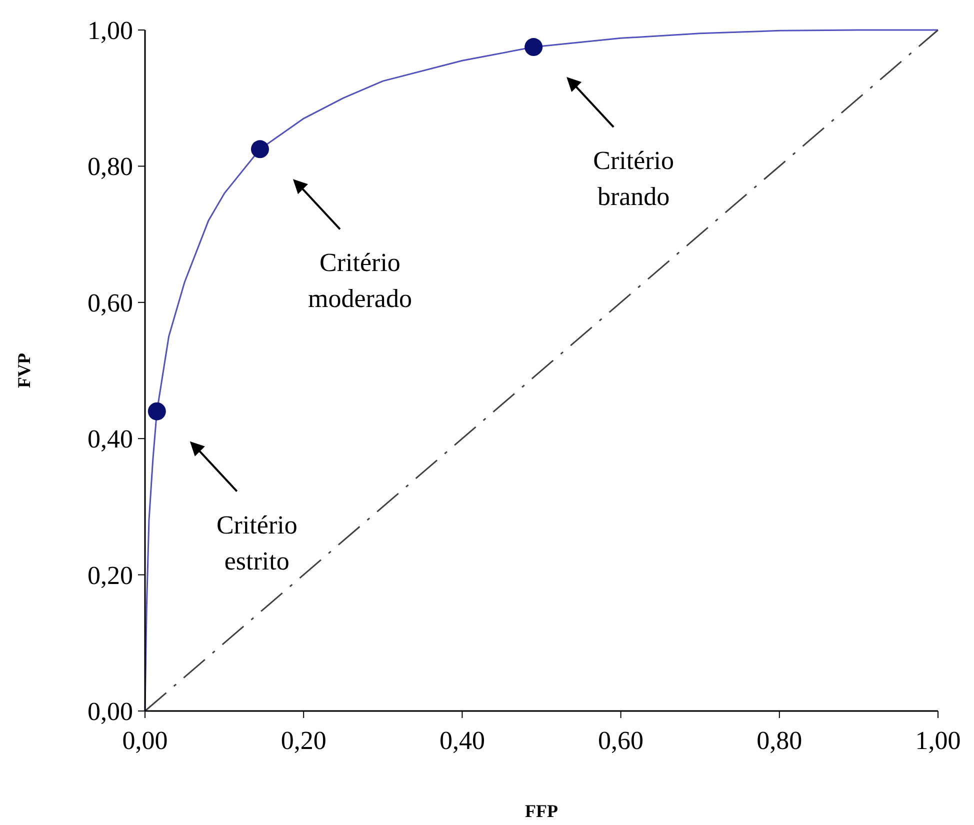  I want to click on y-axis-title: FVP, so click(24, 370).